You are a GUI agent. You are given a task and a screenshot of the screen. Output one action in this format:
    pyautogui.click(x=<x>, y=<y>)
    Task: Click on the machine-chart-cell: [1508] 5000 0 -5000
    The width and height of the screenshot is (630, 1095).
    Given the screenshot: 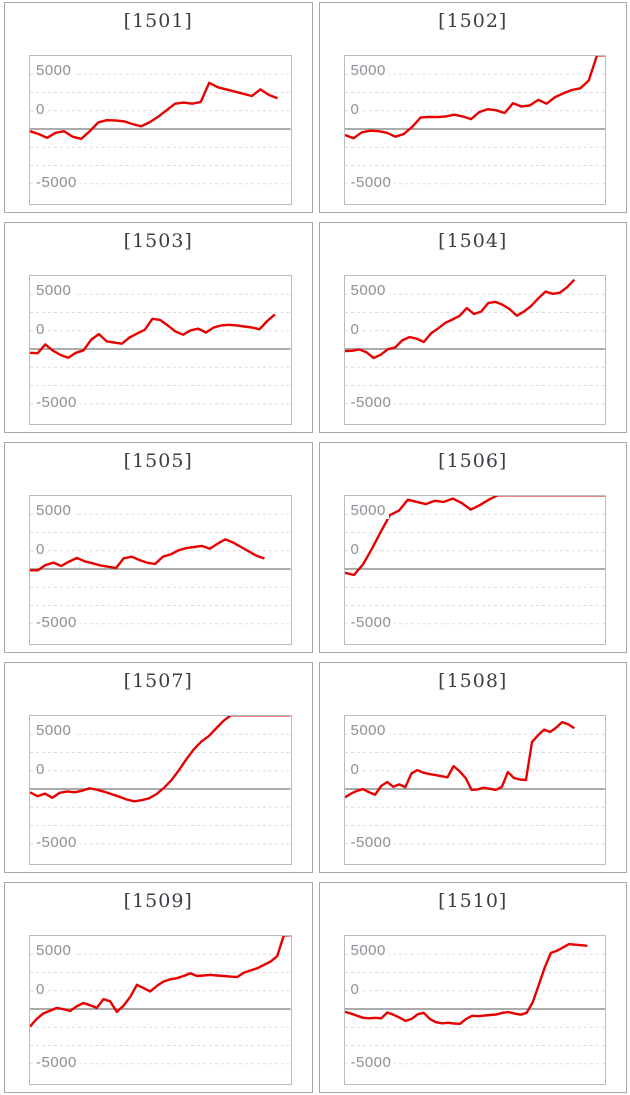 What is the action you would take?
    pyautogui.click(x=472, y=767)
    